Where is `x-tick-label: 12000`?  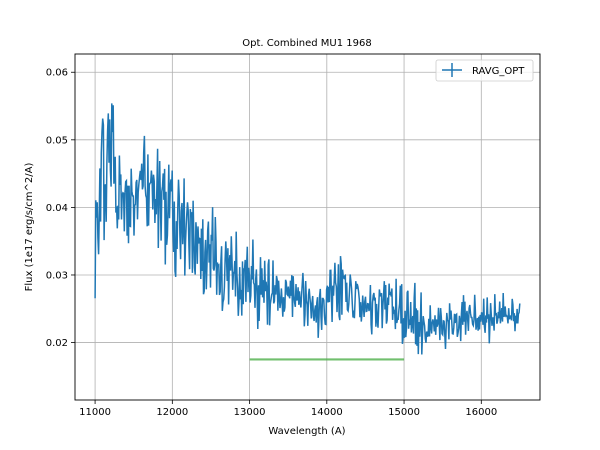
x-tick-label: 12000 is located at coordinates (172, 412).